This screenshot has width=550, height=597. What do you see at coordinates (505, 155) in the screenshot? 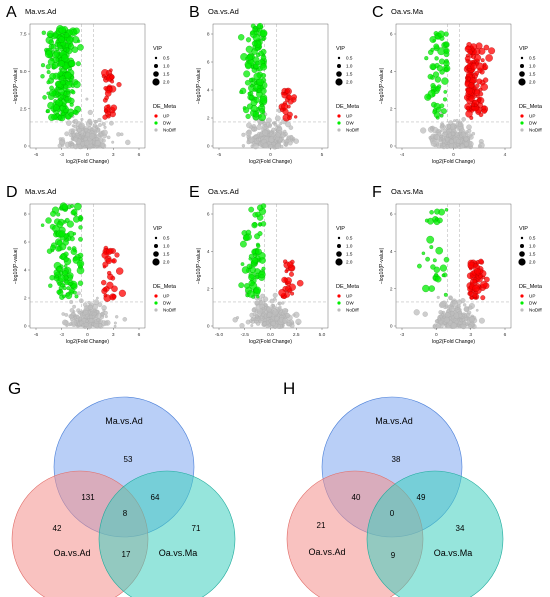
I see `x-tick-label: 4` at bounding box center [505, 155].